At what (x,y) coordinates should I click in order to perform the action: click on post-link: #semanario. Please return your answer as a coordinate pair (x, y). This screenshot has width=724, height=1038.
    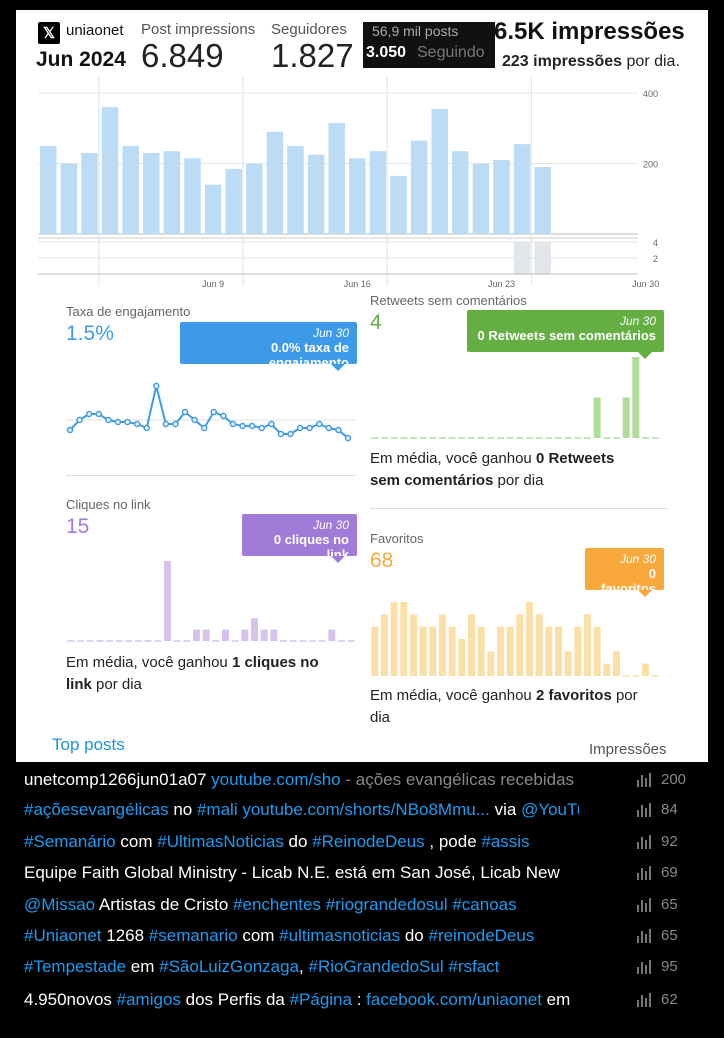
    Looking at the image, I should click on (193, 935).